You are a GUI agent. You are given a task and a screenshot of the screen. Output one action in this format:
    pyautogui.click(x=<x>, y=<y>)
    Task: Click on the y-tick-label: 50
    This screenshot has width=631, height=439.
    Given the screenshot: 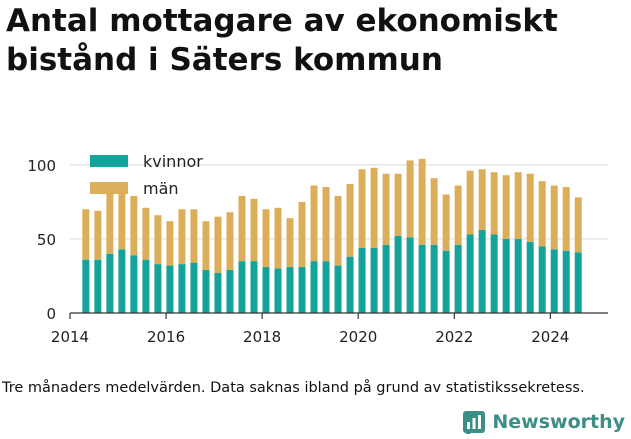 What is the action you would take?
    pyautogui.click(x=46, y=240)
    